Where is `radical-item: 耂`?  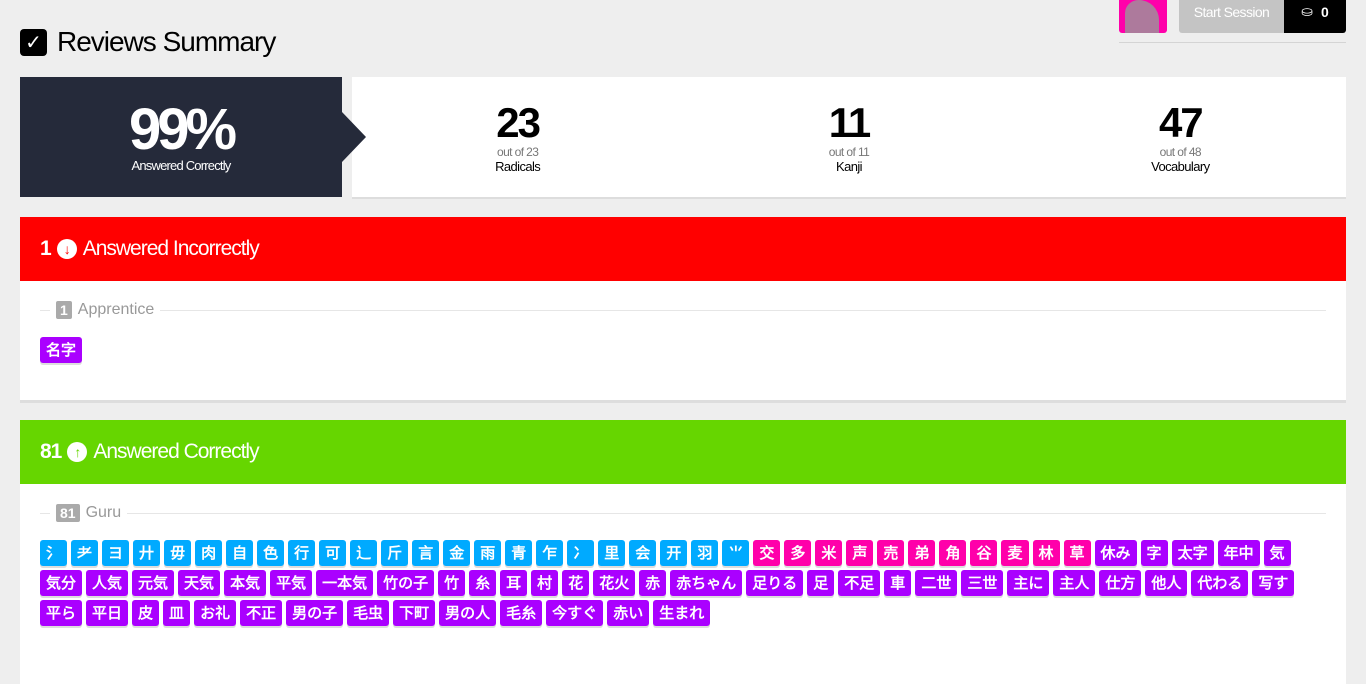 radical-item: 耂 is located at coordinates (85, 553).